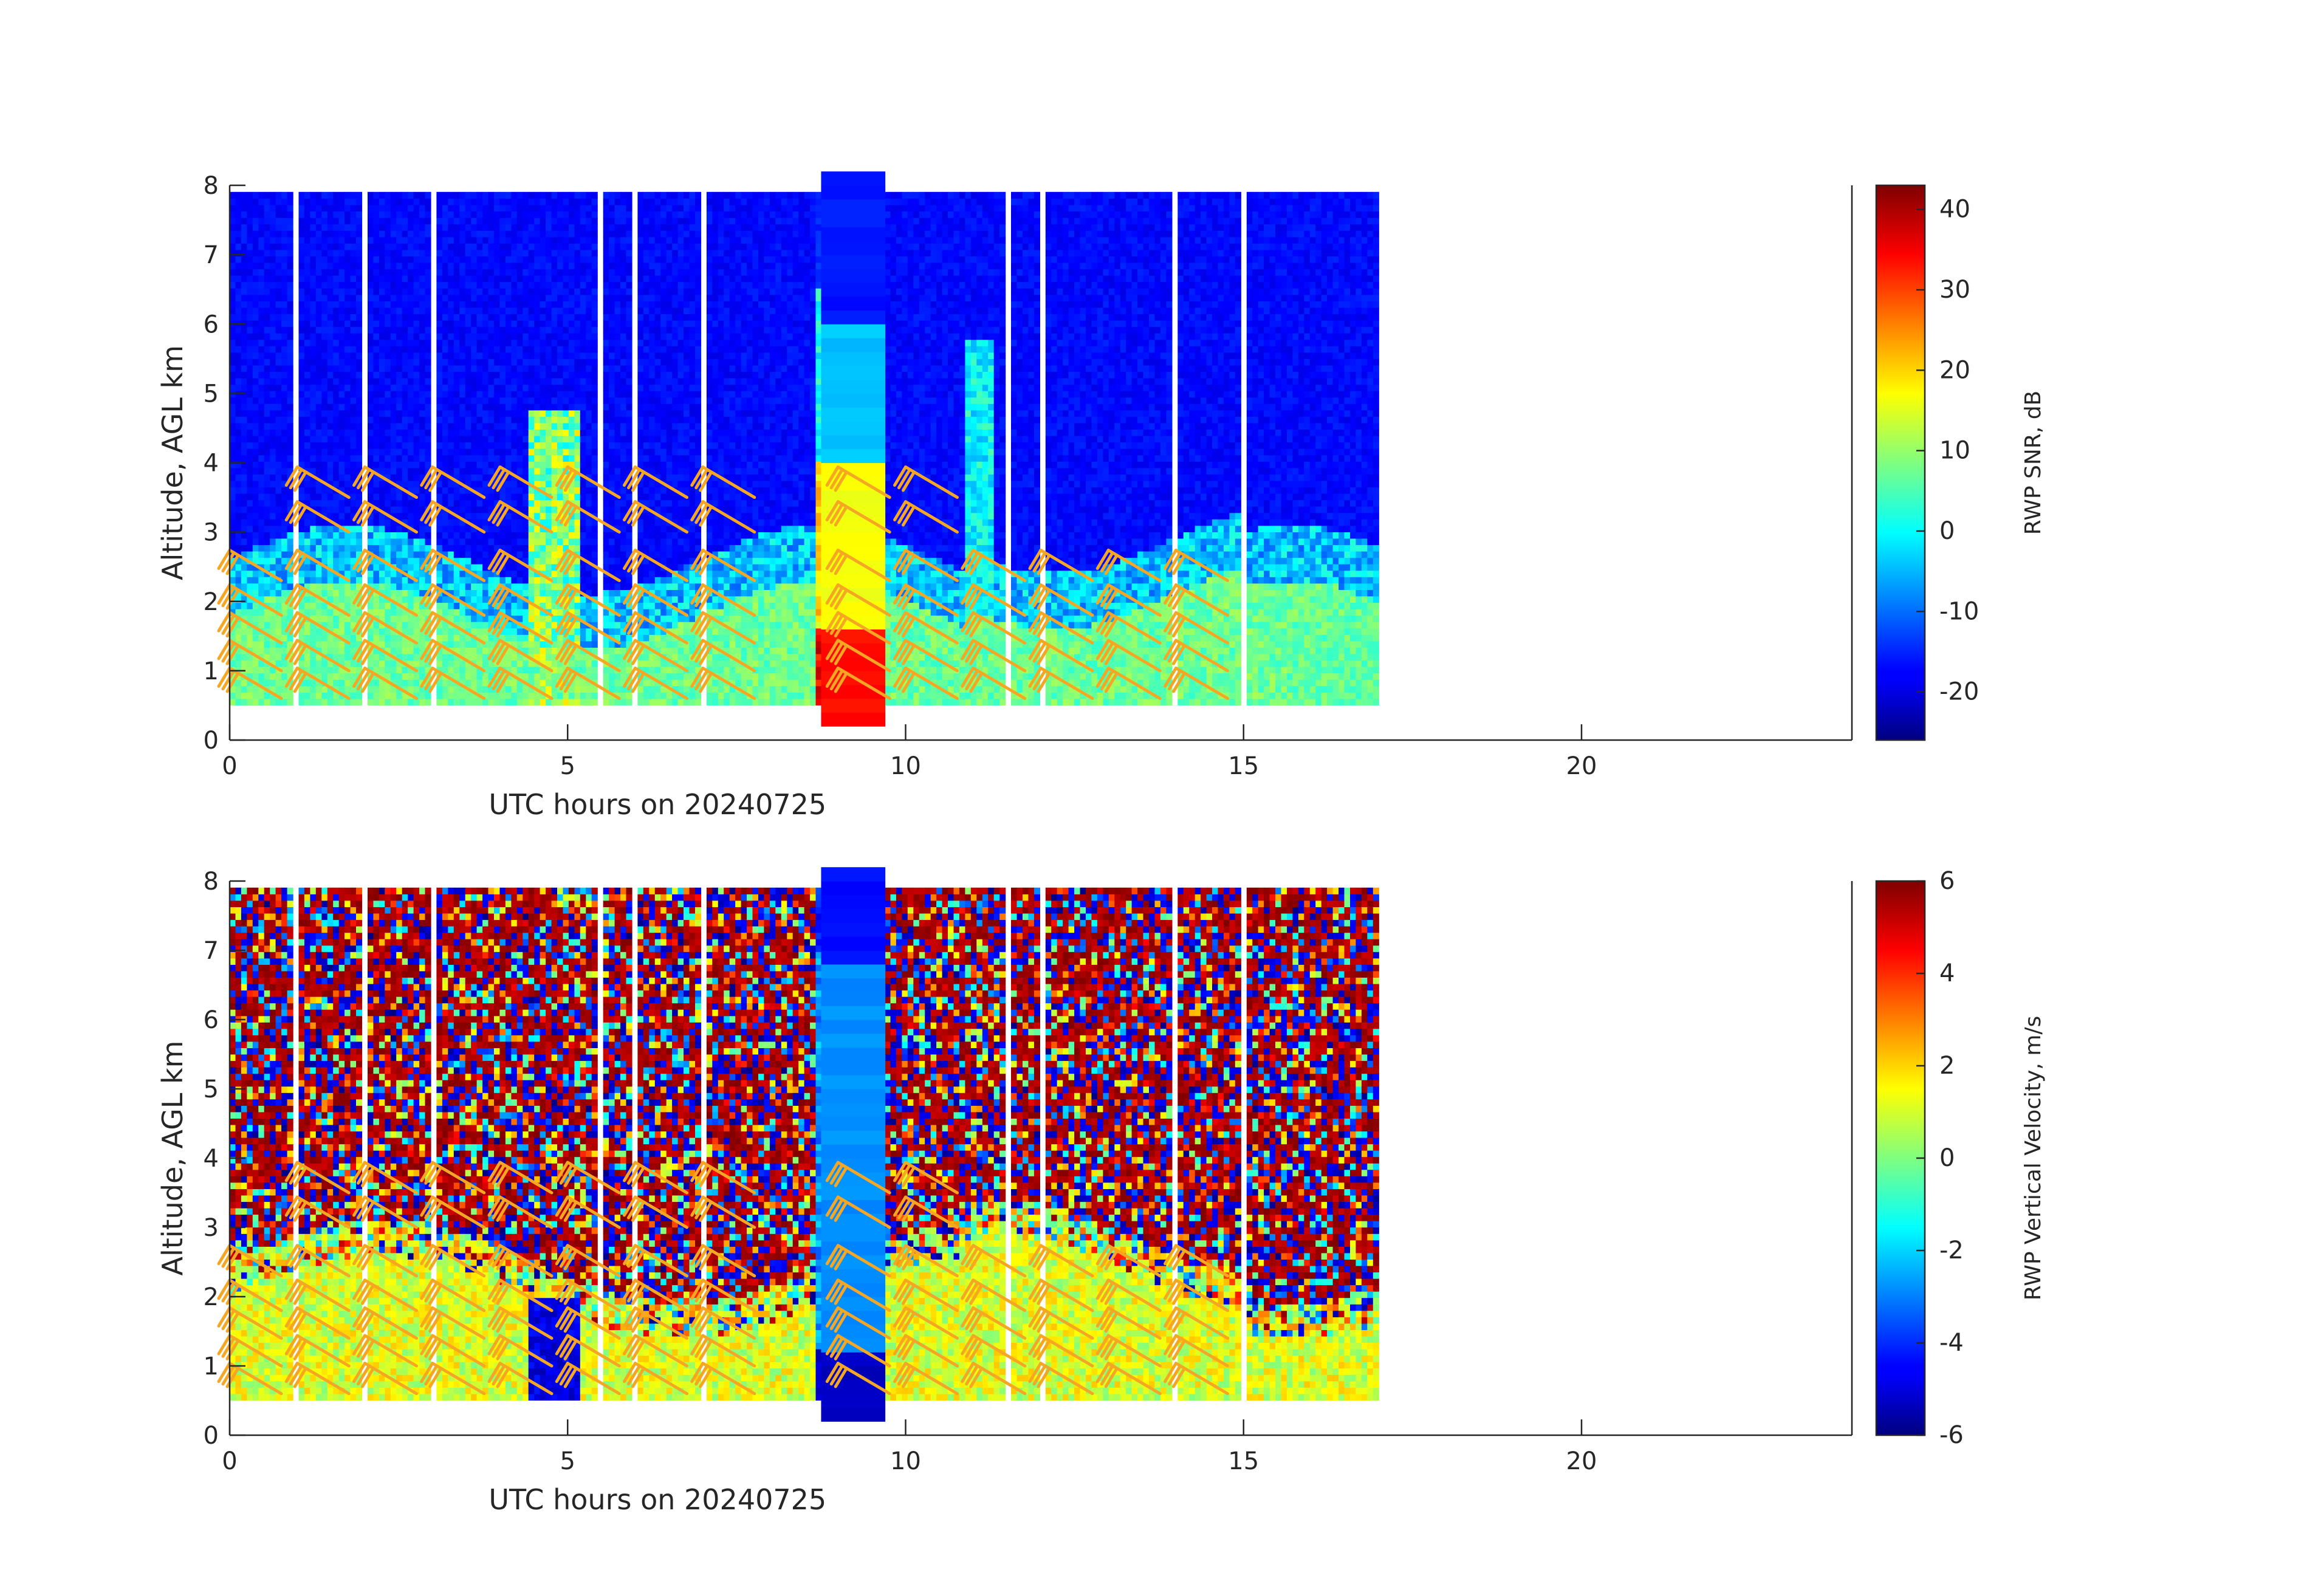 This screenshot has width=2324, height=1595. What do you see at coordinates (1947, 1158) in the screenshot?
I see `colorbar-tick-label: 0` at bounding box center [1947, 1158].